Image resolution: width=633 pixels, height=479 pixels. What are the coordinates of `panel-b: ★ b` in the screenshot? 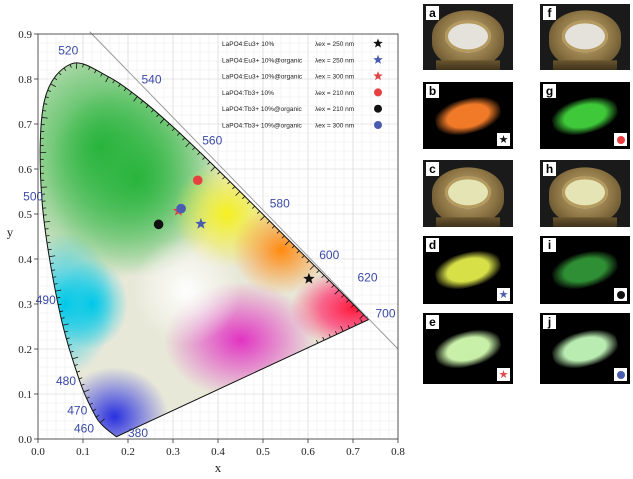 It's located at (468, 115).